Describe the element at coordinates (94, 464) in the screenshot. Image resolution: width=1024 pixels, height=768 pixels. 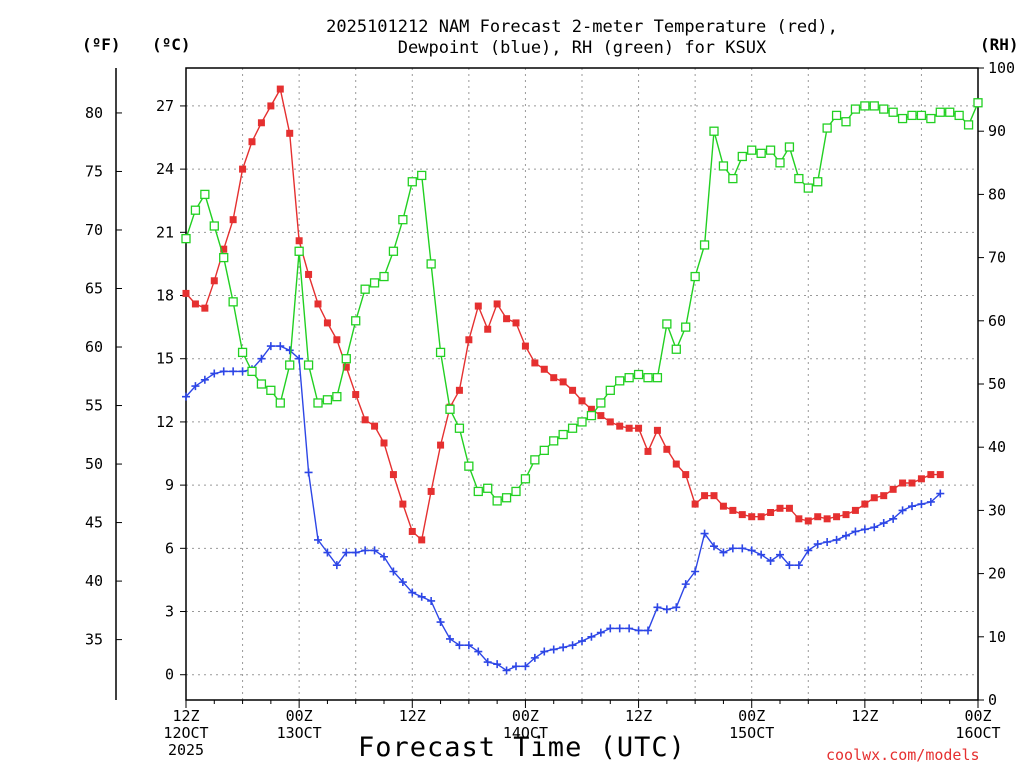
I see `fahrenheit-tick-label: 50` at that location.